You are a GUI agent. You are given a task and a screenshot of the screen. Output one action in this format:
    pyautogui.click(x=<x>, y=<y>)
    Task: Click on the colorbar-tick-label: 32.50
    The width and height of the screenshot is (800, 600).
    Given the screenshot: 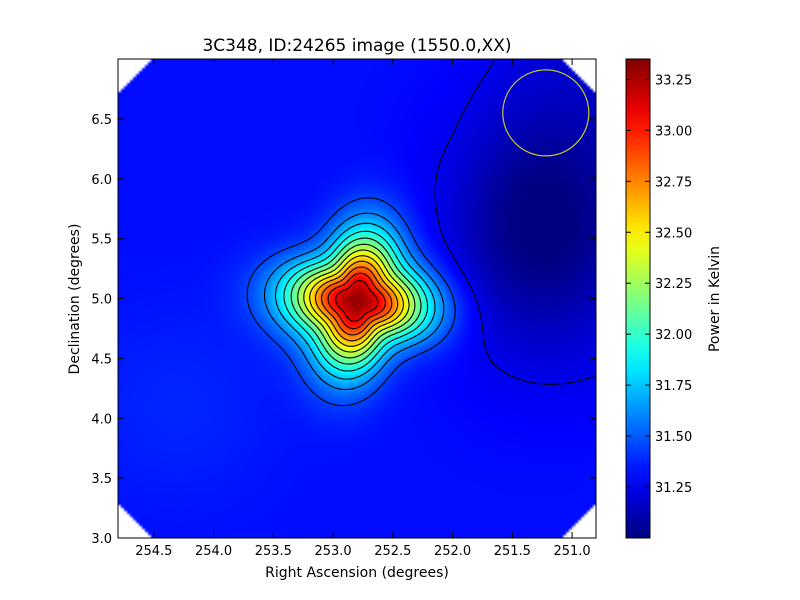 What is the action you would take?
    pyautogui.click(x=673, y=233)
    